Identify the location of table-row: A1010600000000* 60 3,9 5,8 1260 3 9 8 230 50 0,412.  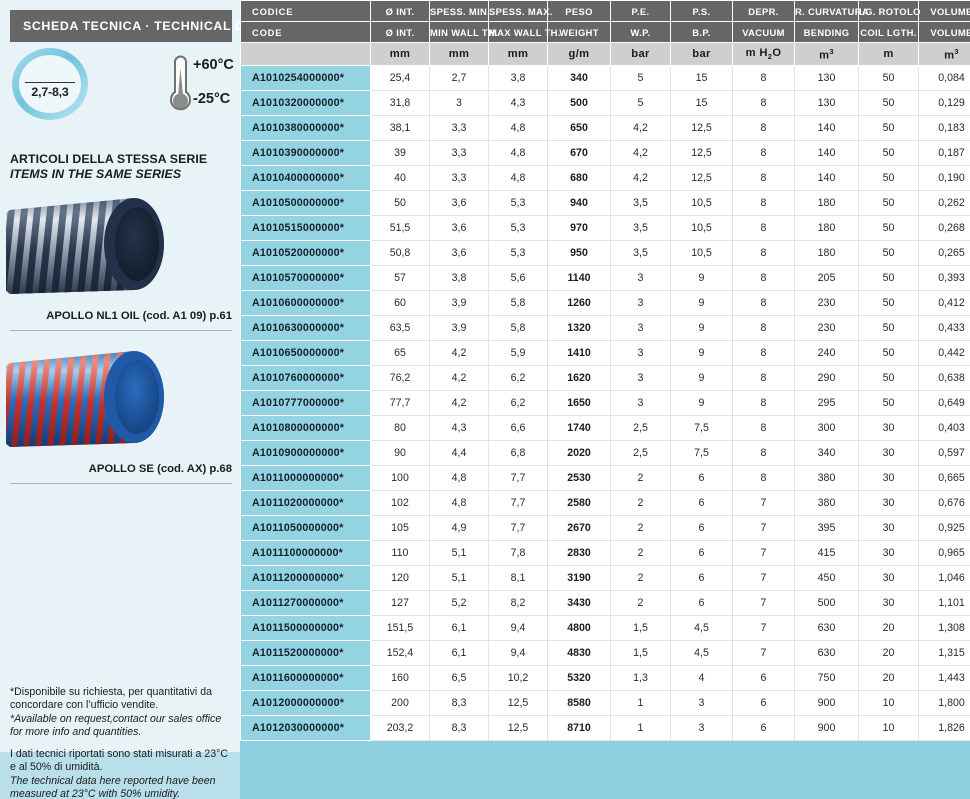
(605, 303).